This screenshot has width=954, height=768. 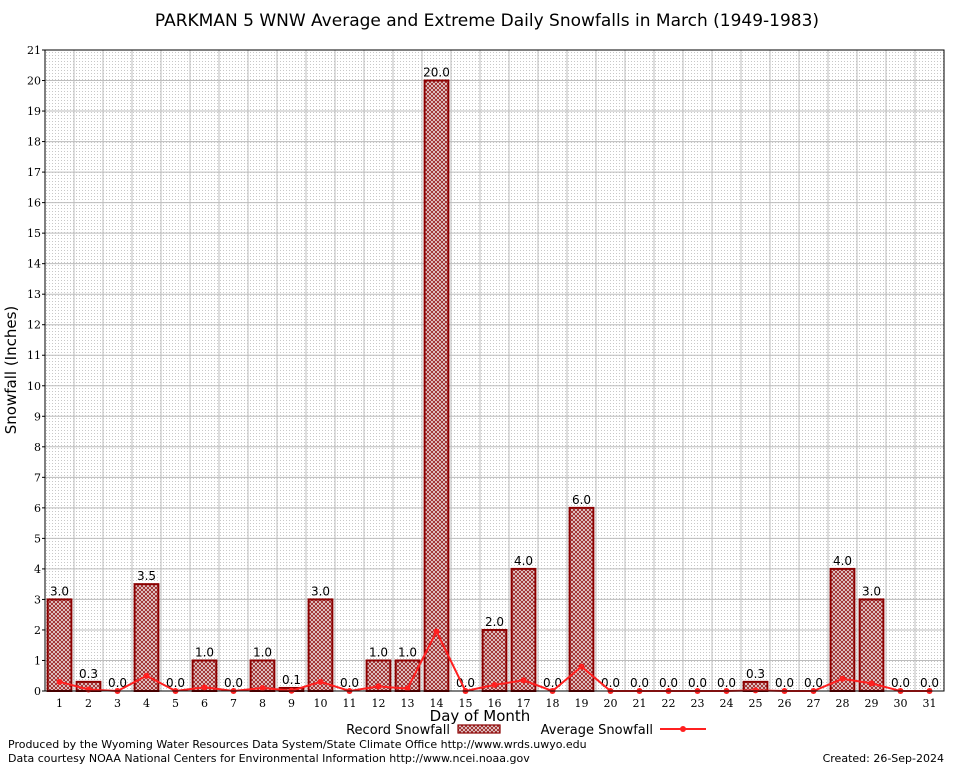 I want to click on x-tick-label: 16, so click(x=495, y=703).